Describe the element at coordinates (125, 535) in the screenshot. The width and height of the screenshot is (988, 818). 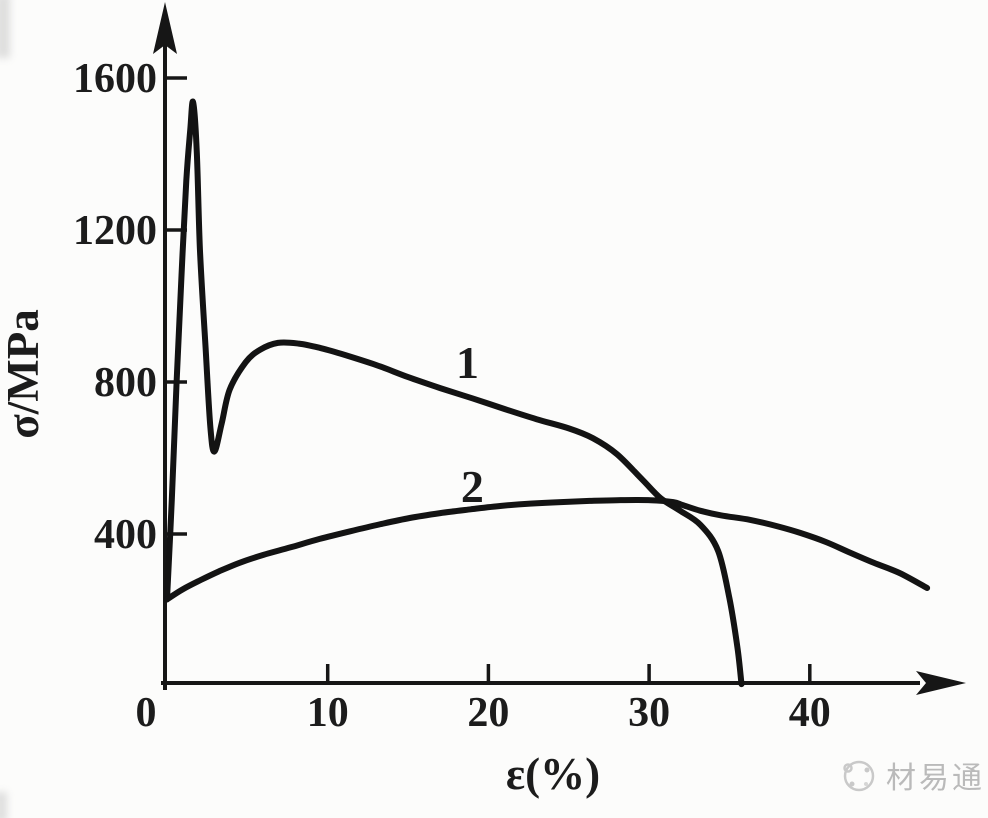
I see `y-tick-label: 400` at that location.